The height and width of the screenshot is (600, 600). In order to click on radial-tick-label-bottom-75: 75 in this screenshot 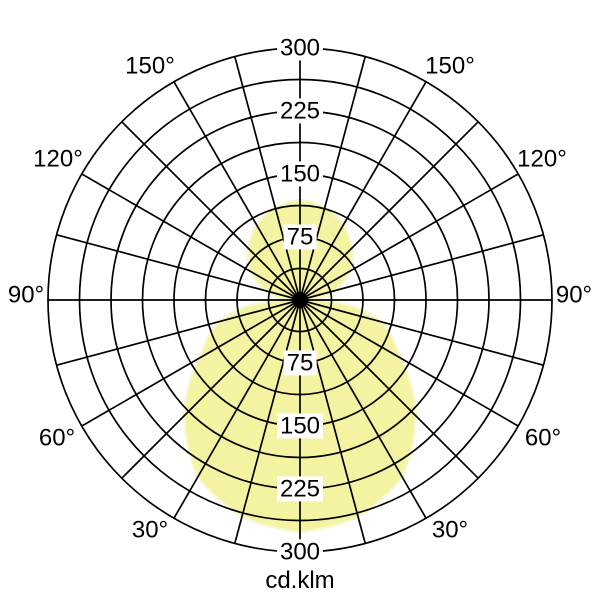, I will do `click(300, 363)`.